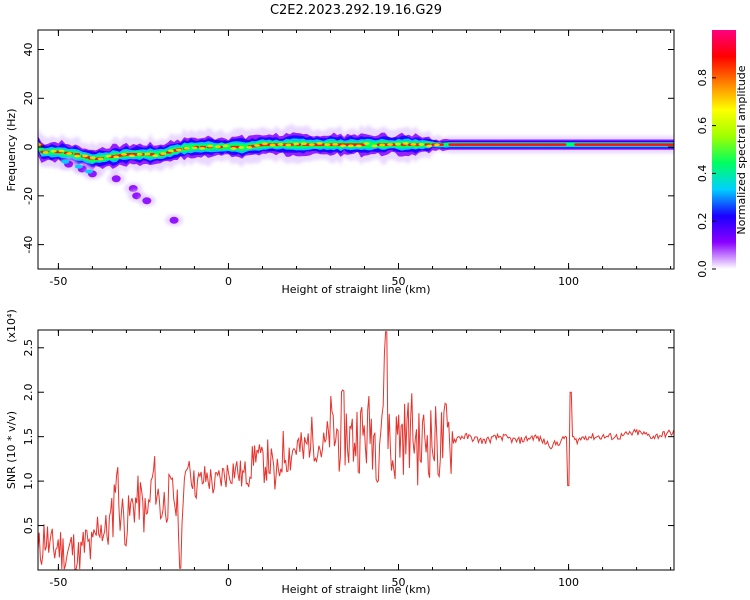  What do you see at coordinates (702, 269) in the screenshot?
I see `colorbar-tick-label: 0.0` at bounding box center [702, 269].